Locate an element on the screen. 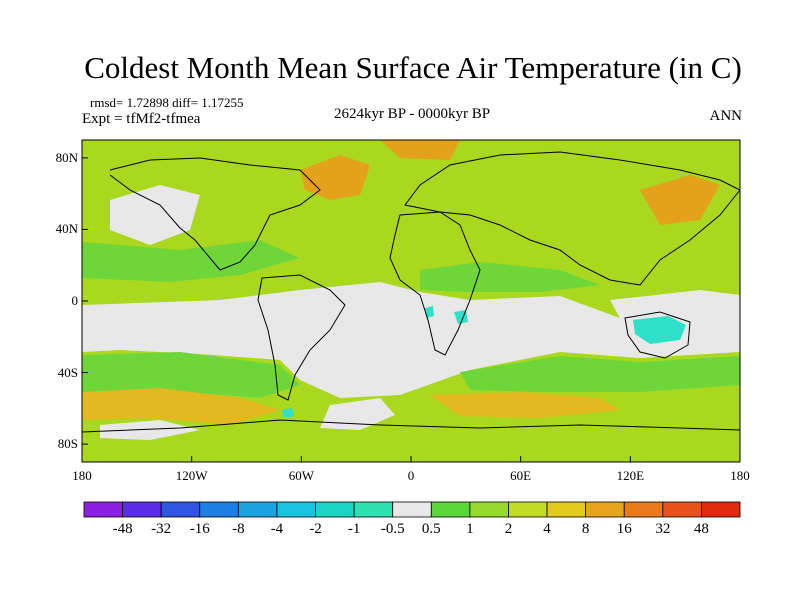 The image size is (800, 600). lon-tick-label: 120W is located at coordinates (191, 475).